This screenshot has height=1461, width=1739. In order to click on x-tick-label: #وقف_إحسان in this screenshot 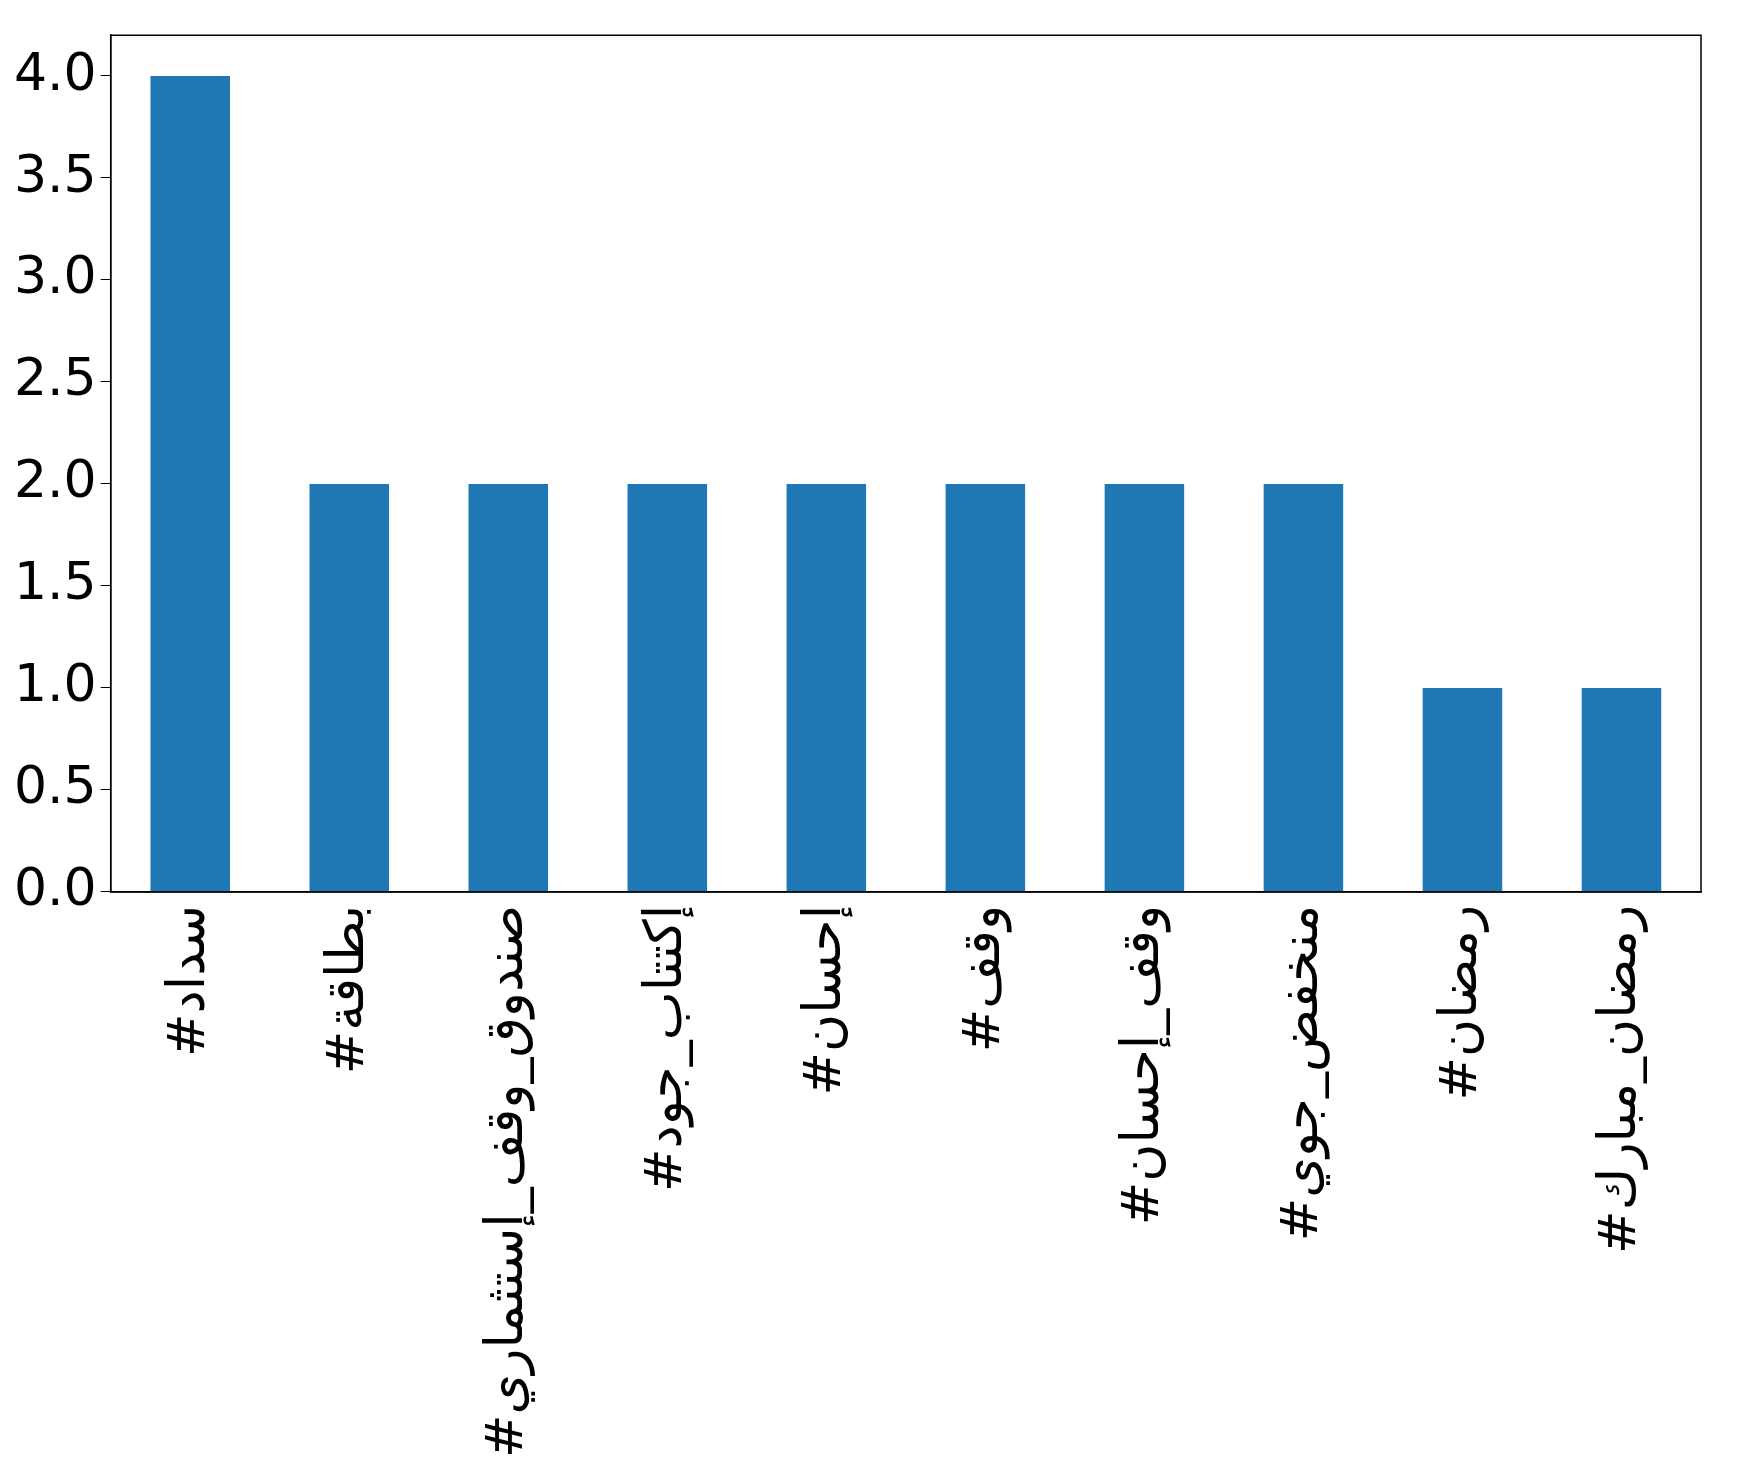, I will do `click(1140, 1065)`.